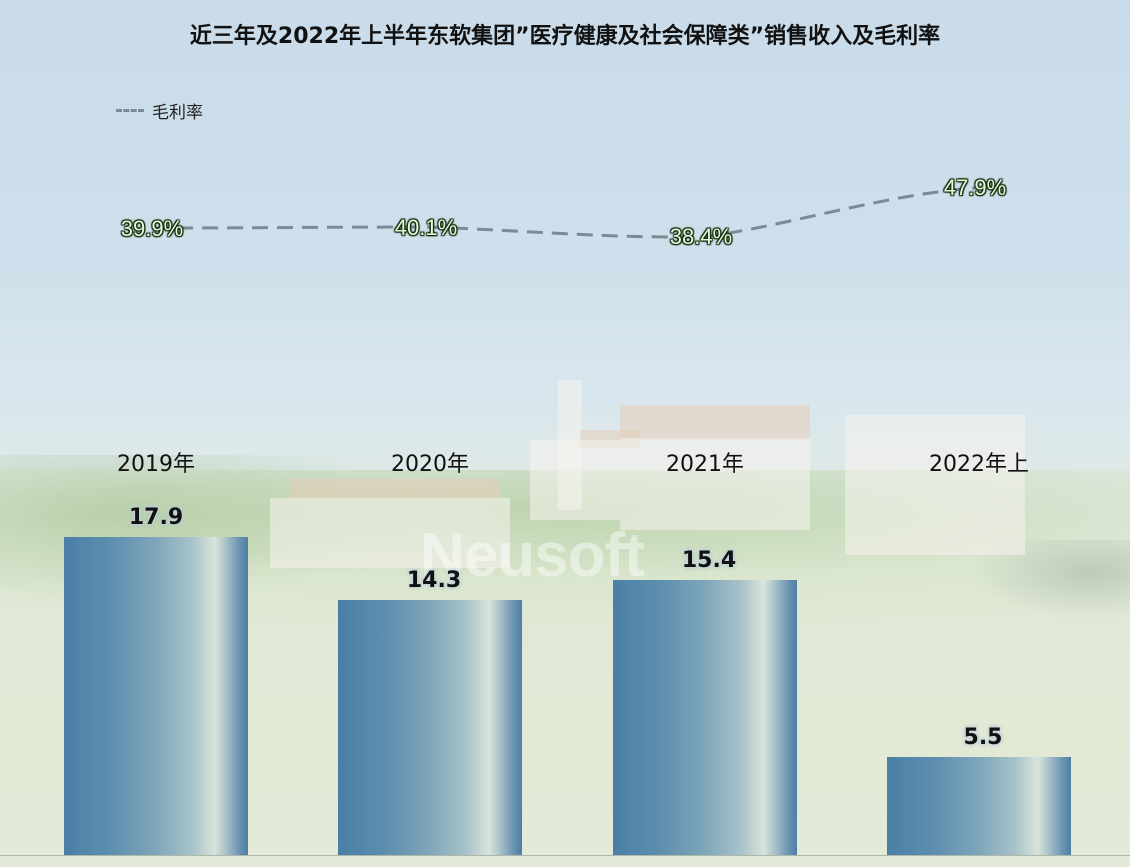 The width and height of the screenshot is (1130, 867). Describe the element at coordinates (434, 580) in the screenshot. I see `revenue-label-2020: 14.3` at that location.